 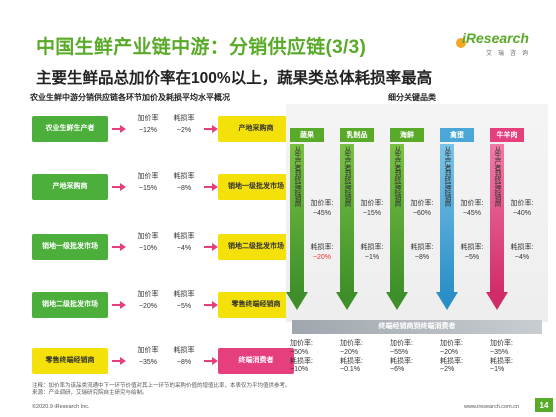 What do you see at coordinates (510, 54) in the screenshot?
I see `logo-sub: 艾瑞咨询` at bounding box center [510, 54].